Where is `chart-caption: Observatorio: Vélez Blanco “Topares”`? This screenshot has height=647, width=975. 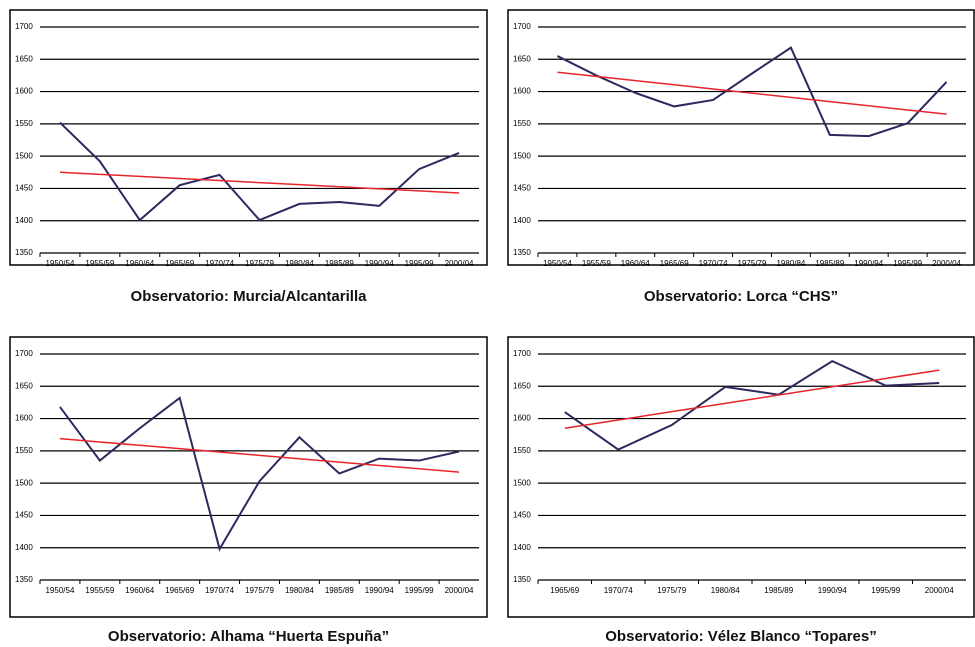
chart-caption: Observatorio: Vélez Blanco “Topares” is located at coordinates (740, 636).